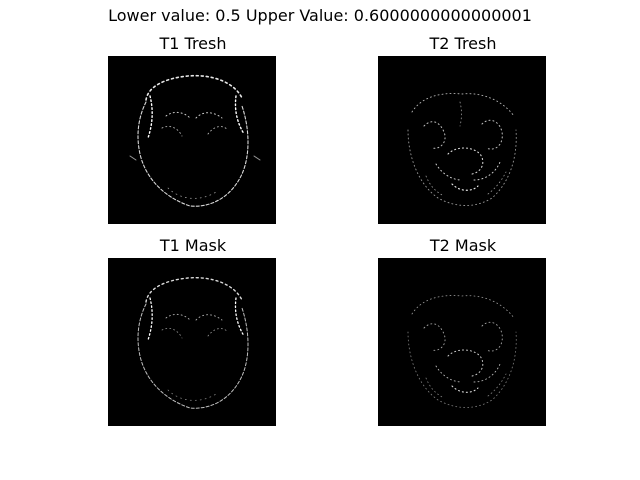 This screenshot has height=480, width=640. What do you see at coordinates (193, 43) in the screenshot?
I see `panel-title: T1 Tresh` at bounding box center [193, 43].